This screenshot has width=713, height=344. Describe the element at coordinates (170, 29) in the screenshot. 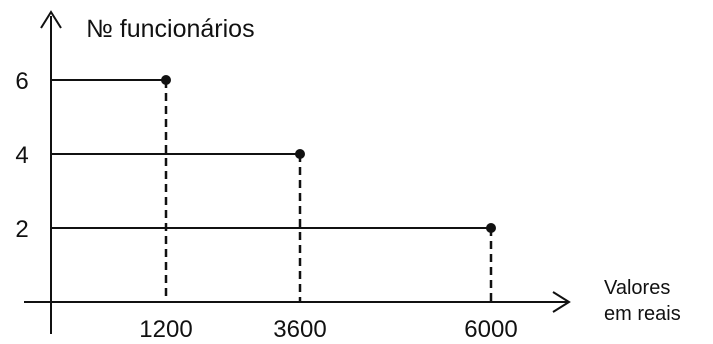

I see `y-axis-label: № funcionários` at that location.